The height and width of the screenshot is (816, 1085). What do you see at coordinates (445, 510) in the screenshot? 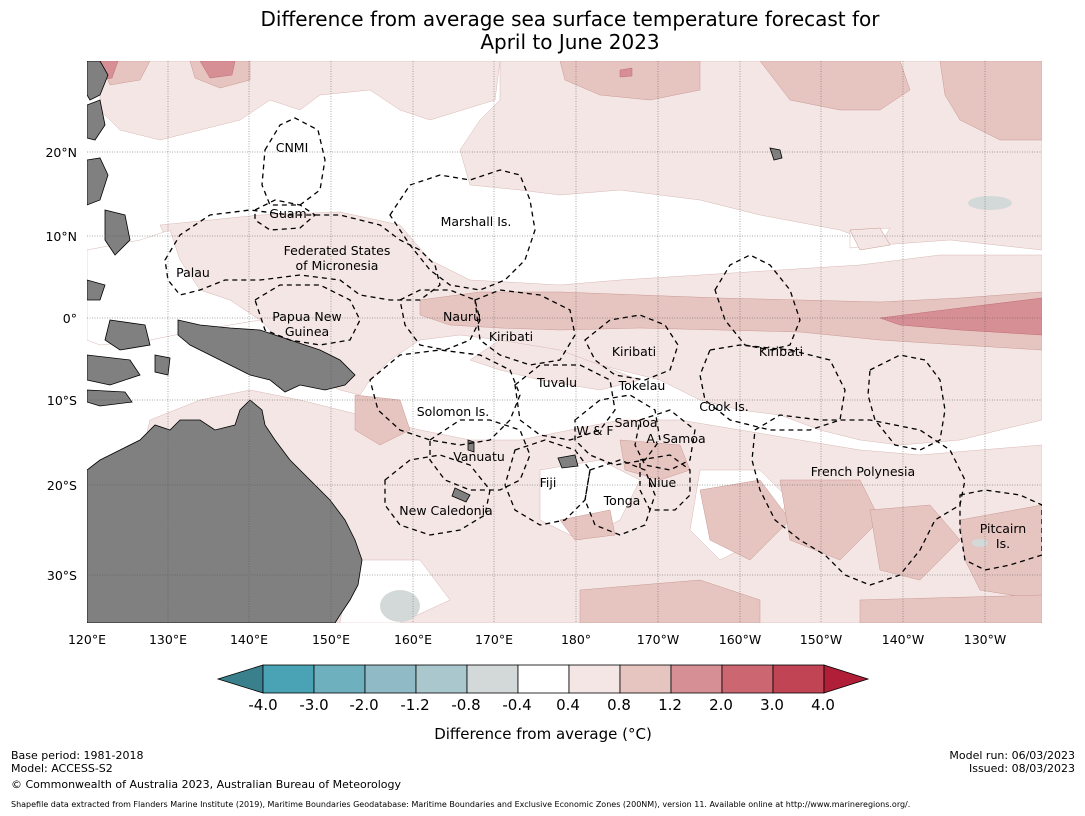
I see `region-label: New Caledonia` at bounding box center [445, 510].